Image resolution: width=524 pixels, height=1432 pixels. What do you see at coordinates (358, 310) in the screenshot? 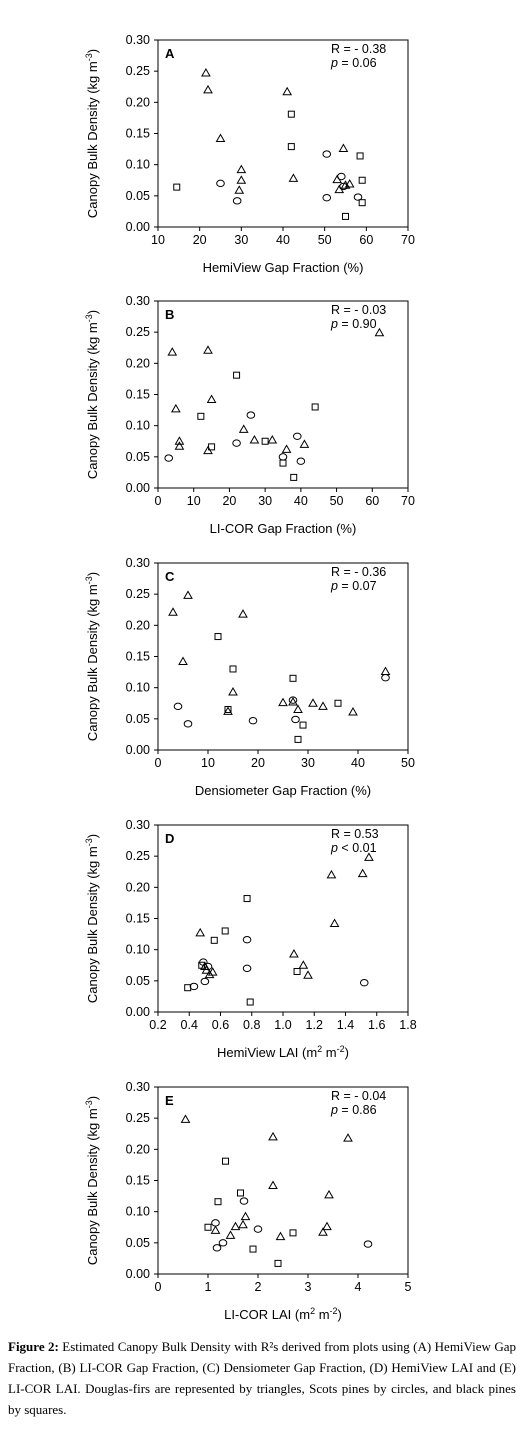
I see `stat-r-value: R = - 0.03` at bounding box center [358, 310].